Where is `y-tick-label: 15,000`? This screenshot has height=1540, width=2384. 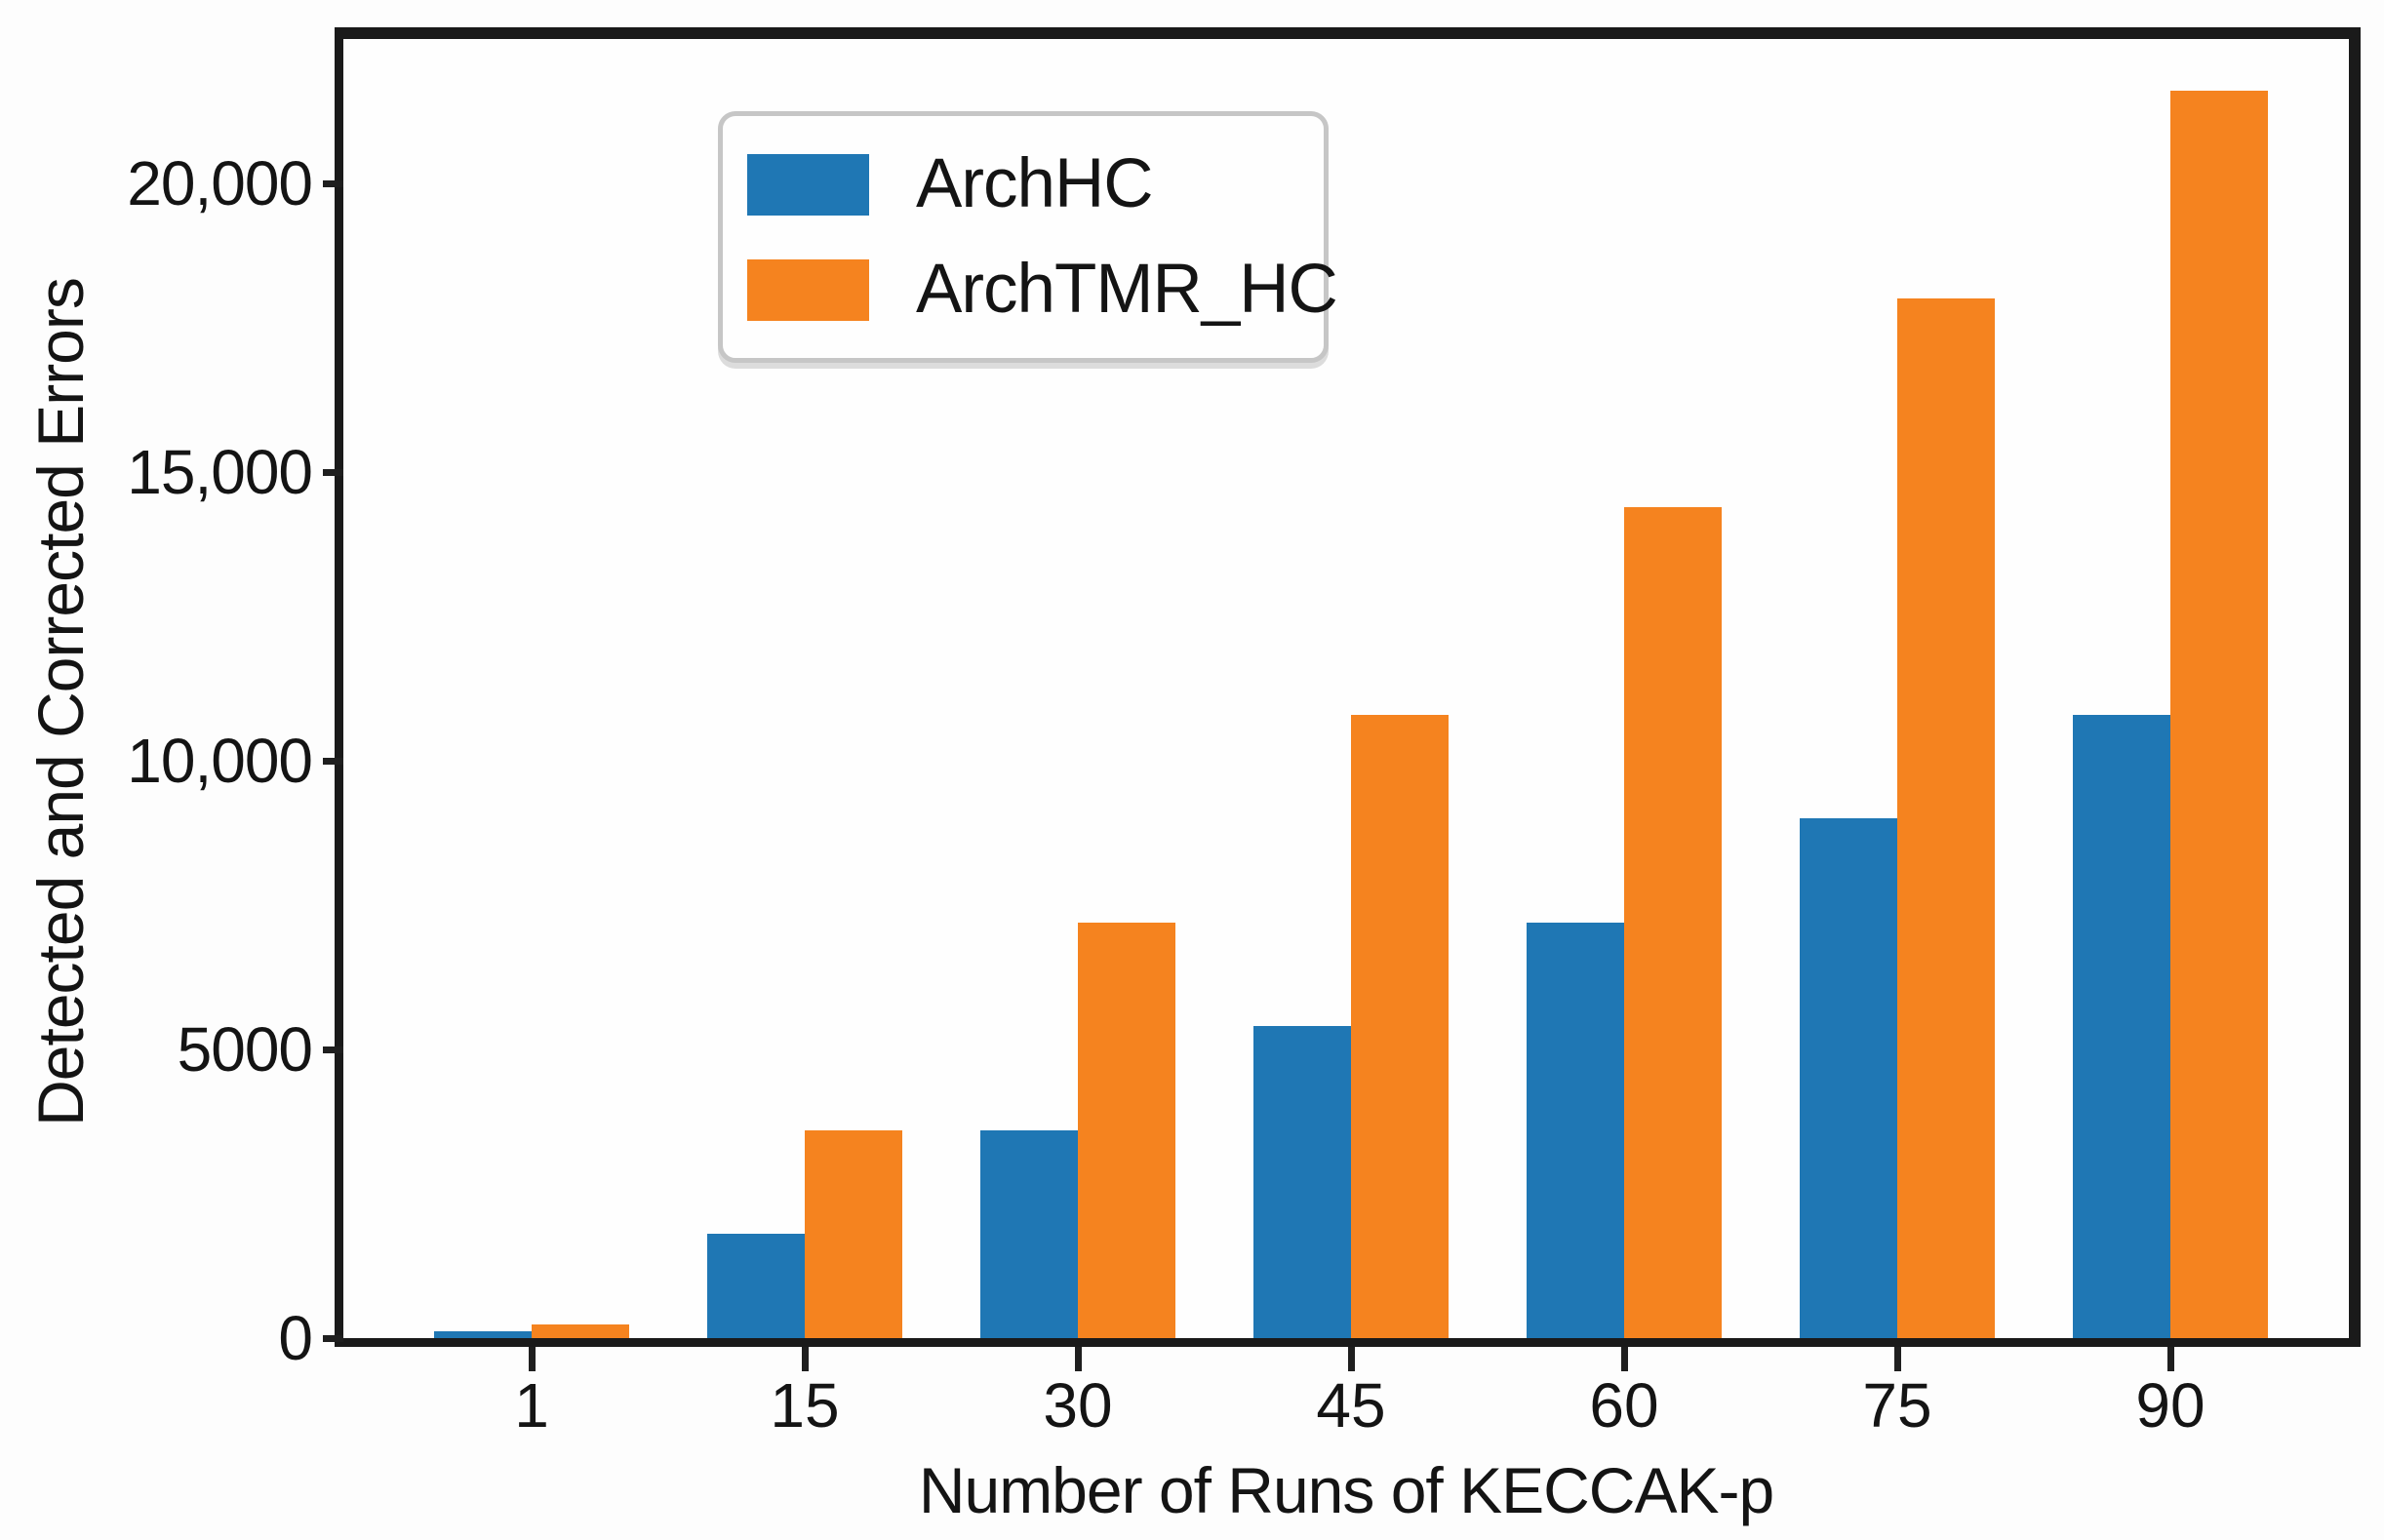
y-tick-label: 15,000 is located at coordinates (220, 472).